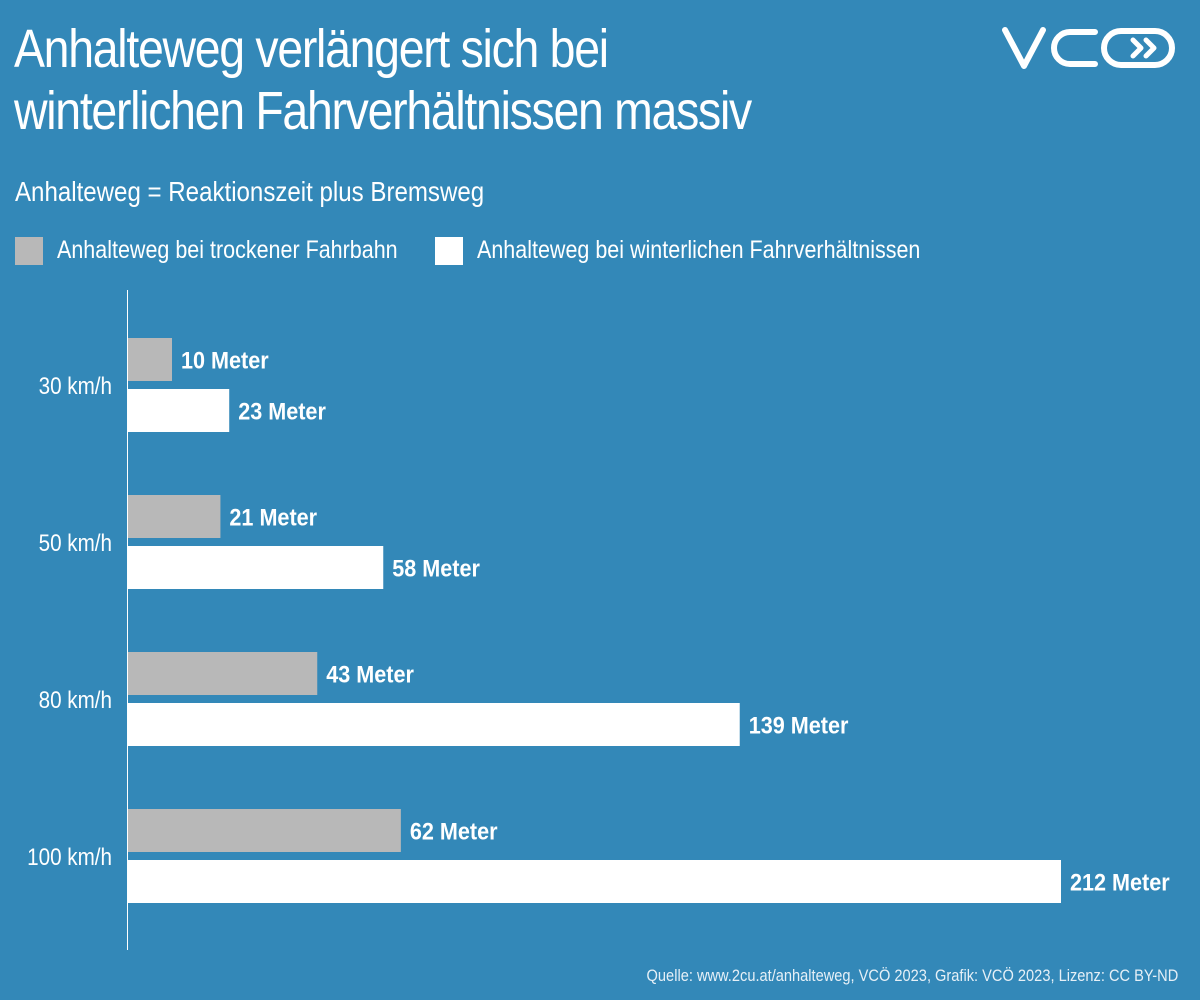 Image resolution: width=1200 pixels, height=1000 pixels. What do you see at coordinates (75, 700) in the screenshot?
I see `category-label: 80 km/h` at bounding box center [75, 700].